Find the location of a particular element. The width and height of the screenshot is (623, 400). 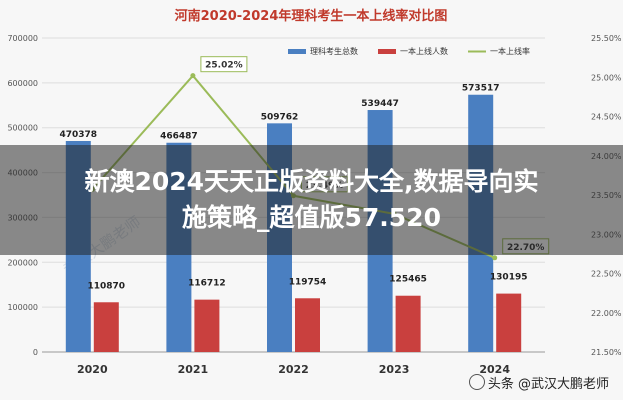

y-right-tick-label: 21.50% is located at coordinates (606, 352).